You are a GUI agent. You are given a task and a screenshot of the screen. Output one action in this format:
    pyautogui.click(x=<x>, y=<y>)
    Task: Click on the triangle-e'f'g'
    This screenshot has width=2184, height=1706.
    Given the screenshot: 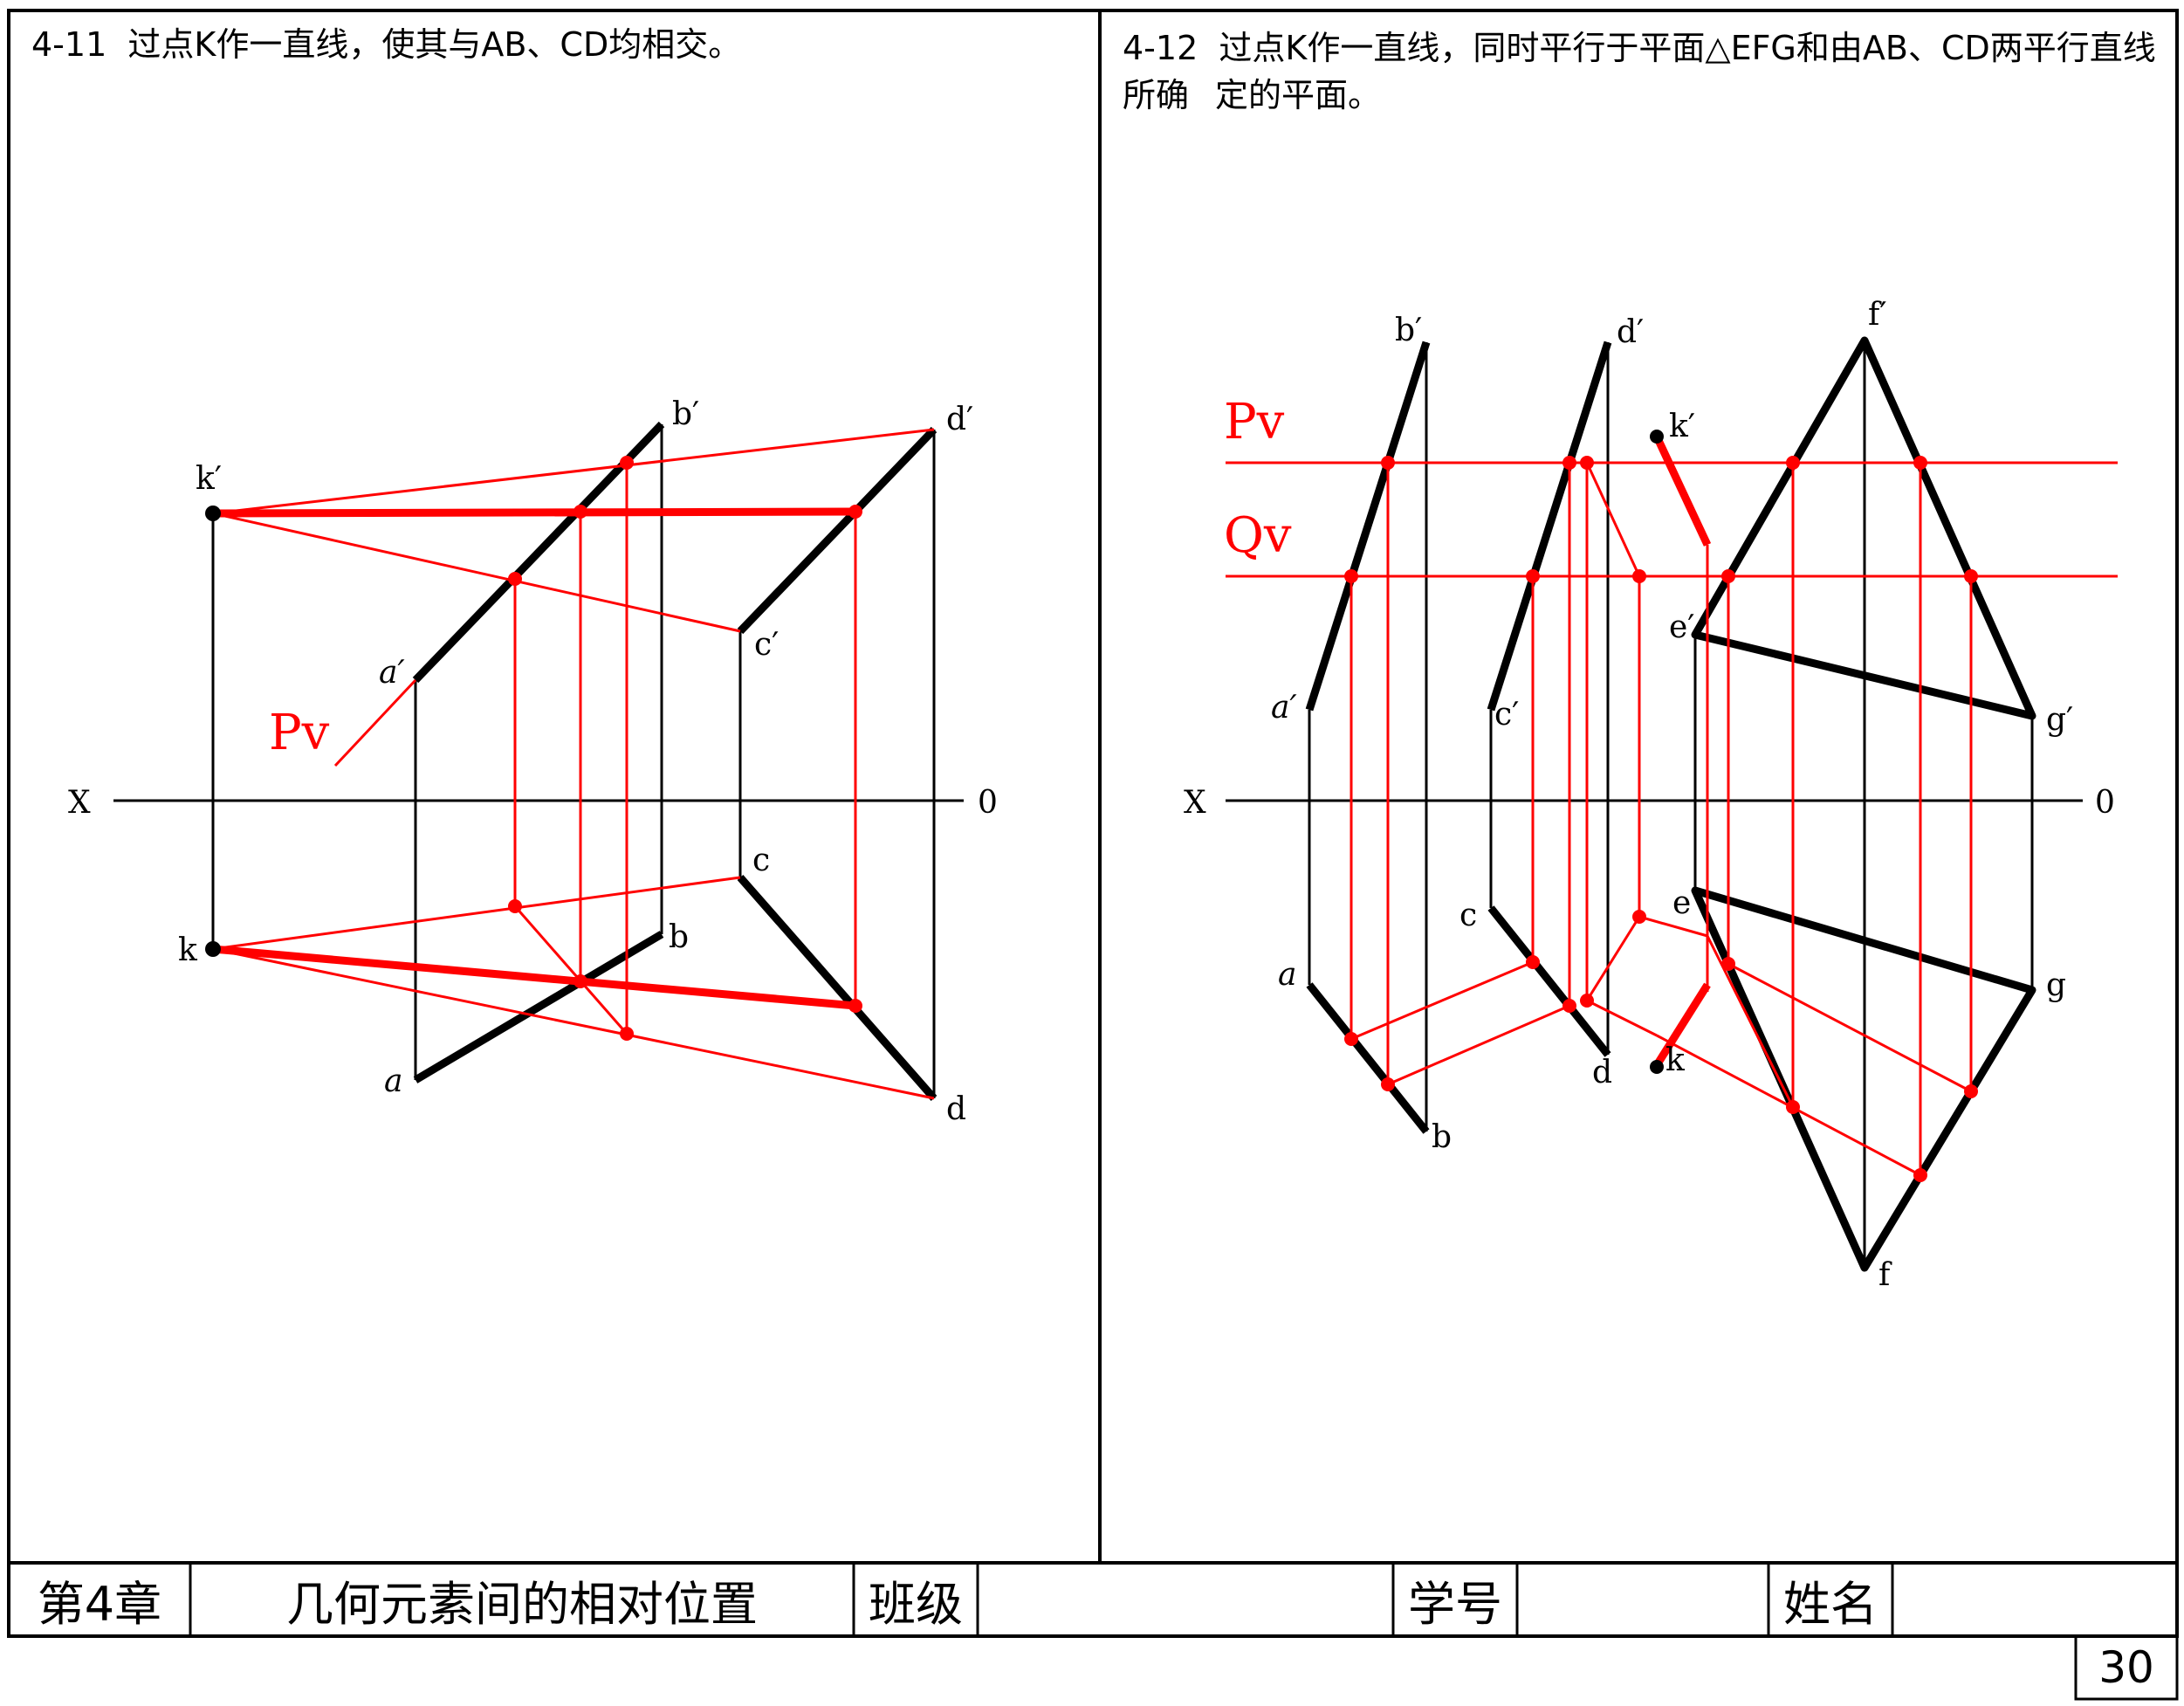 What is the action you would take?
    pyautogui.click(x=1863, y=528)
    